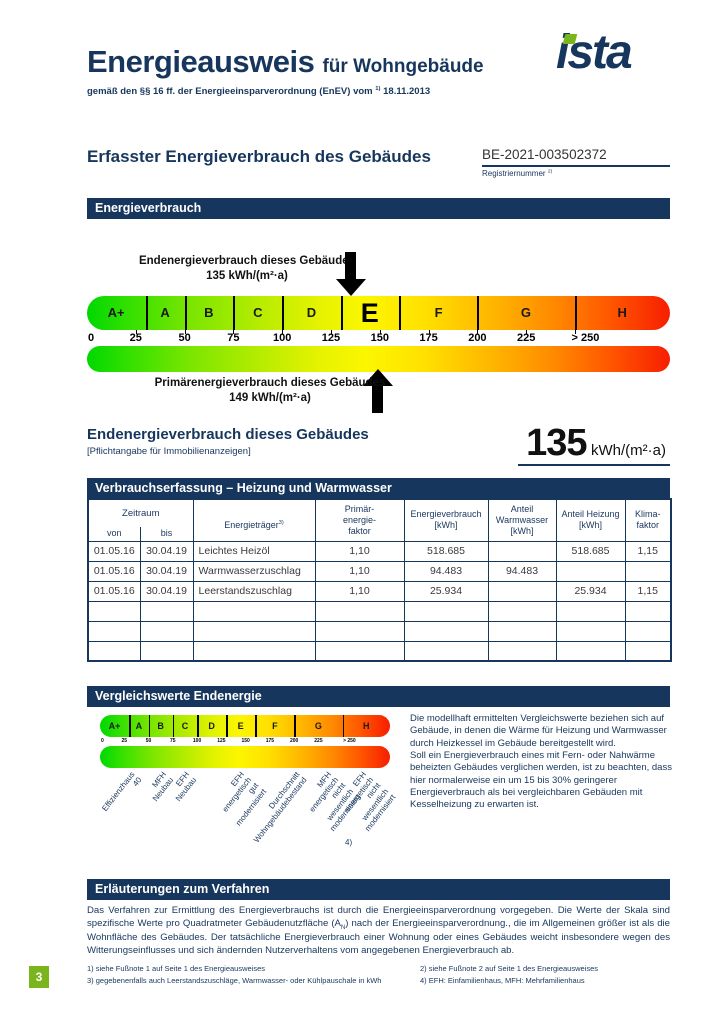 This screenshot has width=718, height=1019. What do you see at coordinates (576, 157) in the screenshot?
I see `registration-number: BE-2021-003502372` at bounding box center [576, 157].